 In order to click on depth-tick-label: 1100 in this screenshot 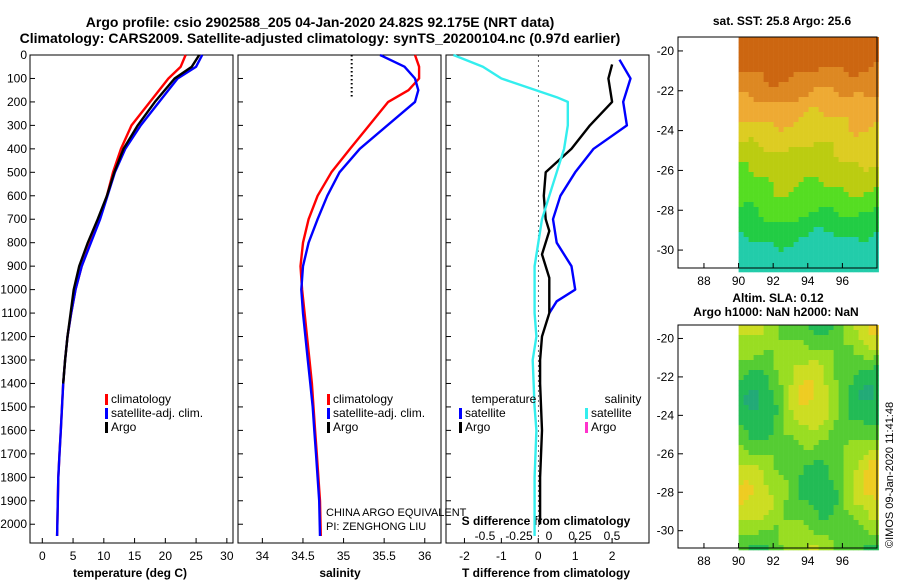, I will do `click(14, 313)`.